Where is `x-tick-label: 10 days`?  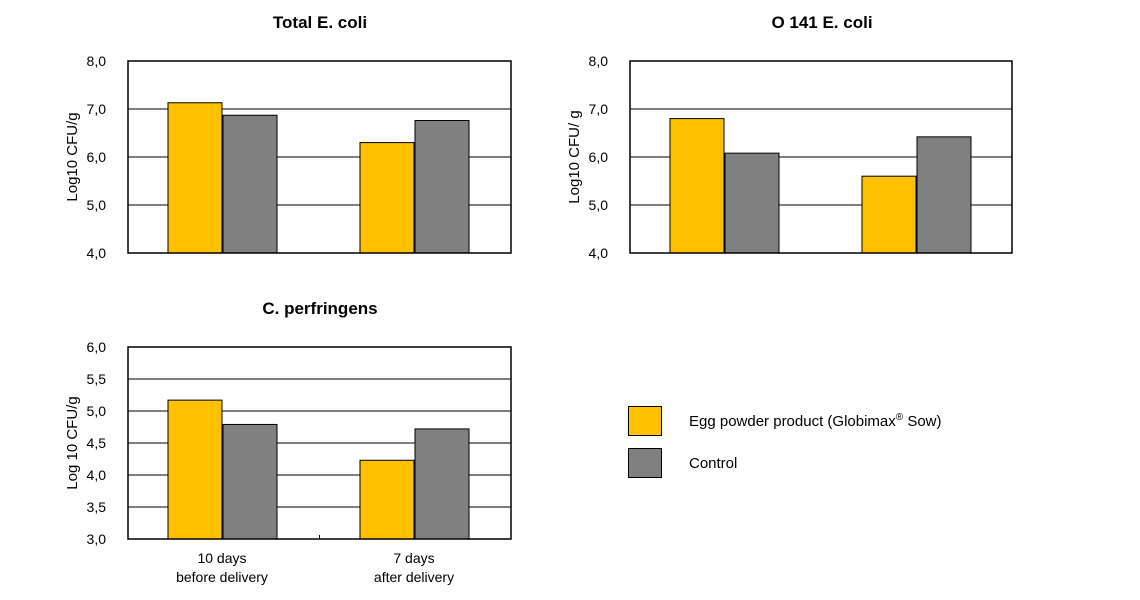
x-tick-label: 10 days is located at coordinates (221, 558).